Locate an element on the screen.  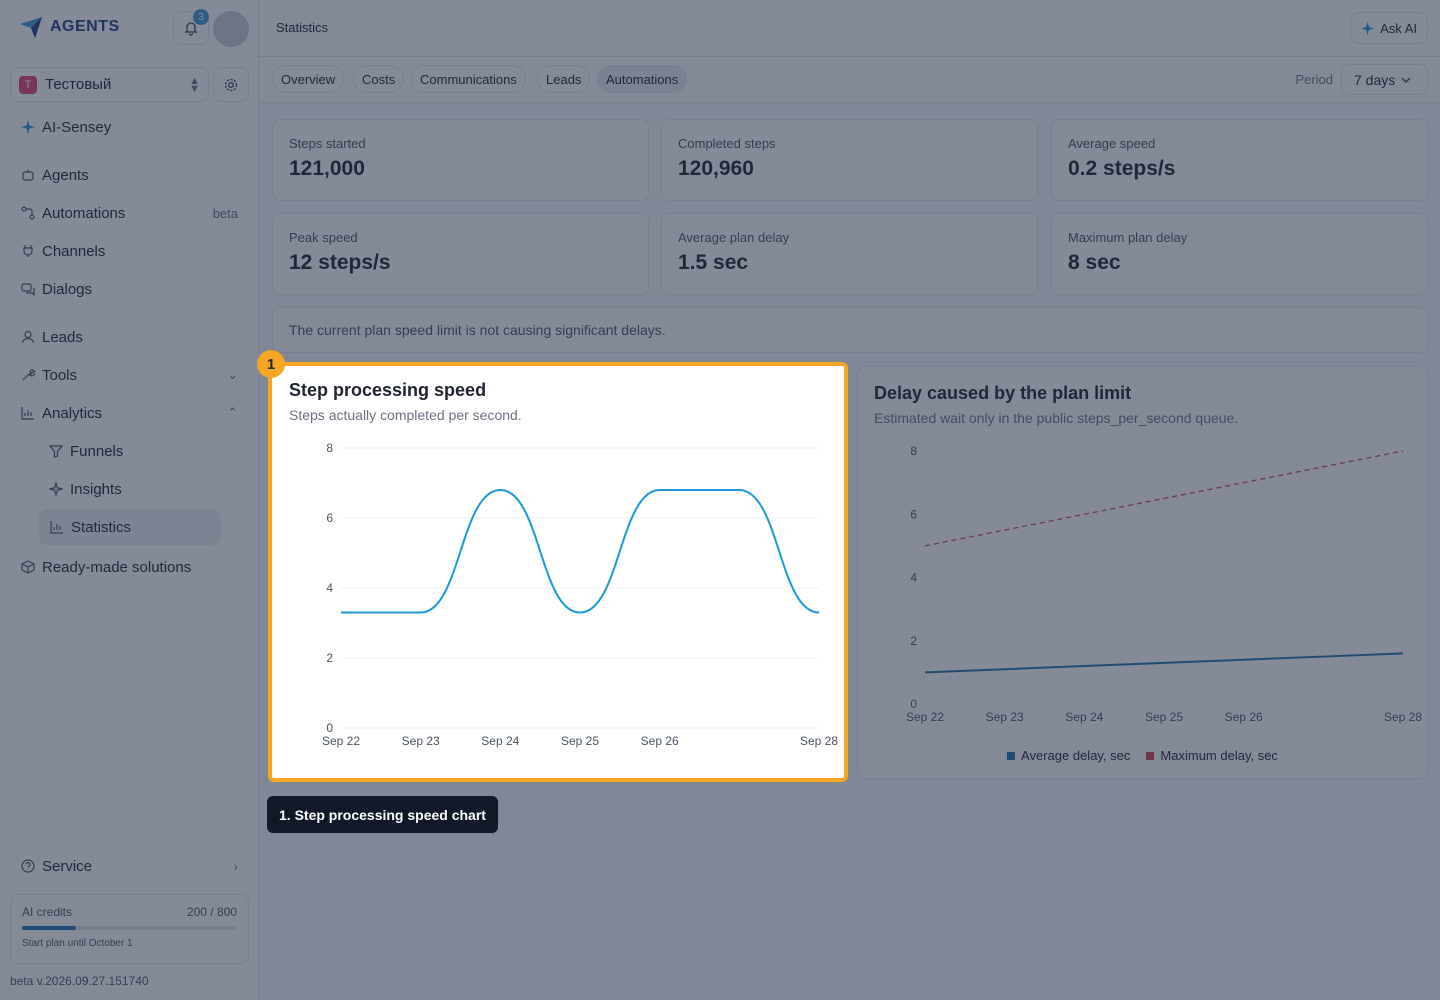
funnel-icon is located at coordinates (56, 451).